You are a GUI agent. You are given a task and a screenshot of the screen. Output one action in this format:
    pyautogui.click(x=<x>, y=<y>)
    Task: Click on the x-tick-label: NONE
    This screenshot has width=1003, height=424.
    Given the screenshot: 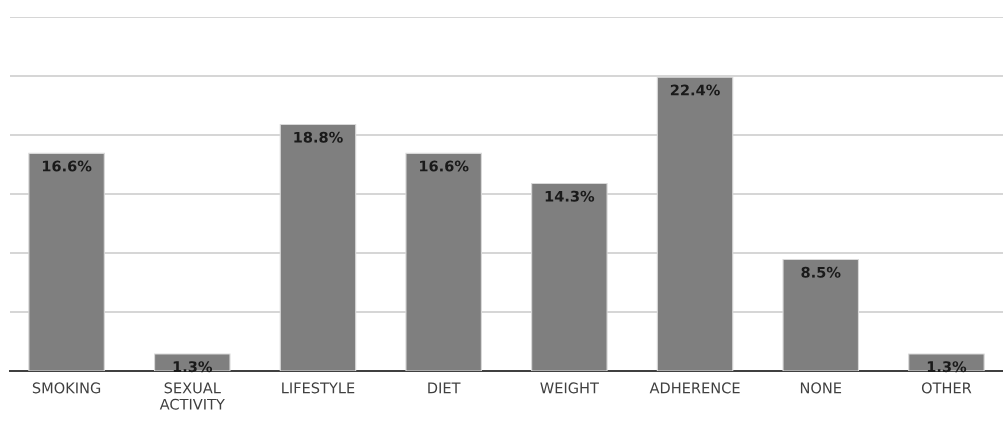 What is the action you would take?
    pyautogui.click(x=821, y=388)
    